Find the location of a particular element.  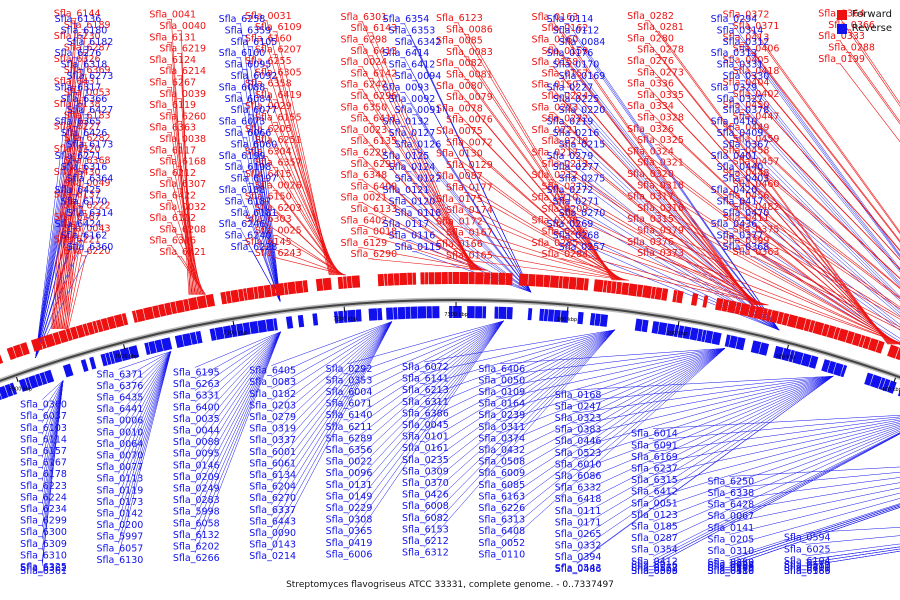

reverse-gene-label: Sfla_0265 is located at coordinates (578, 534).